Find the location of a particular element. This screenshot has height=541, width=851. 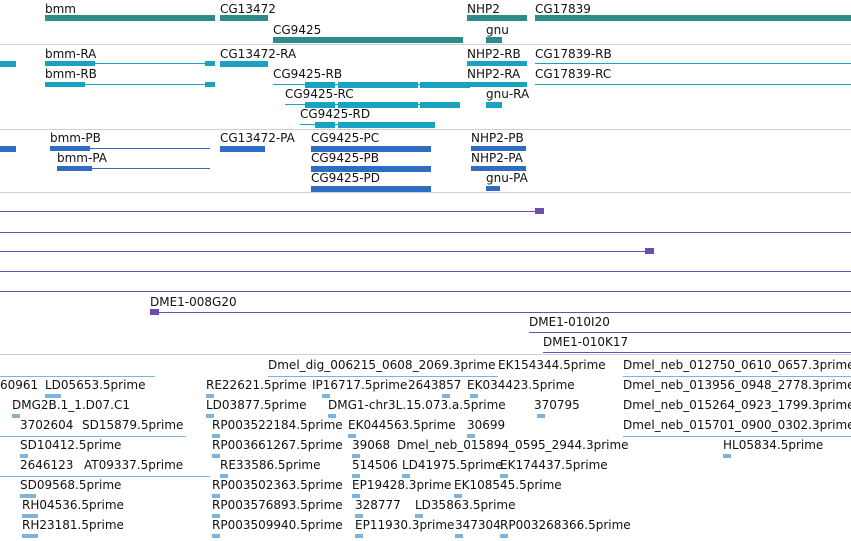

est-label: SD09568.5prime is located at coordinates (71, 485).